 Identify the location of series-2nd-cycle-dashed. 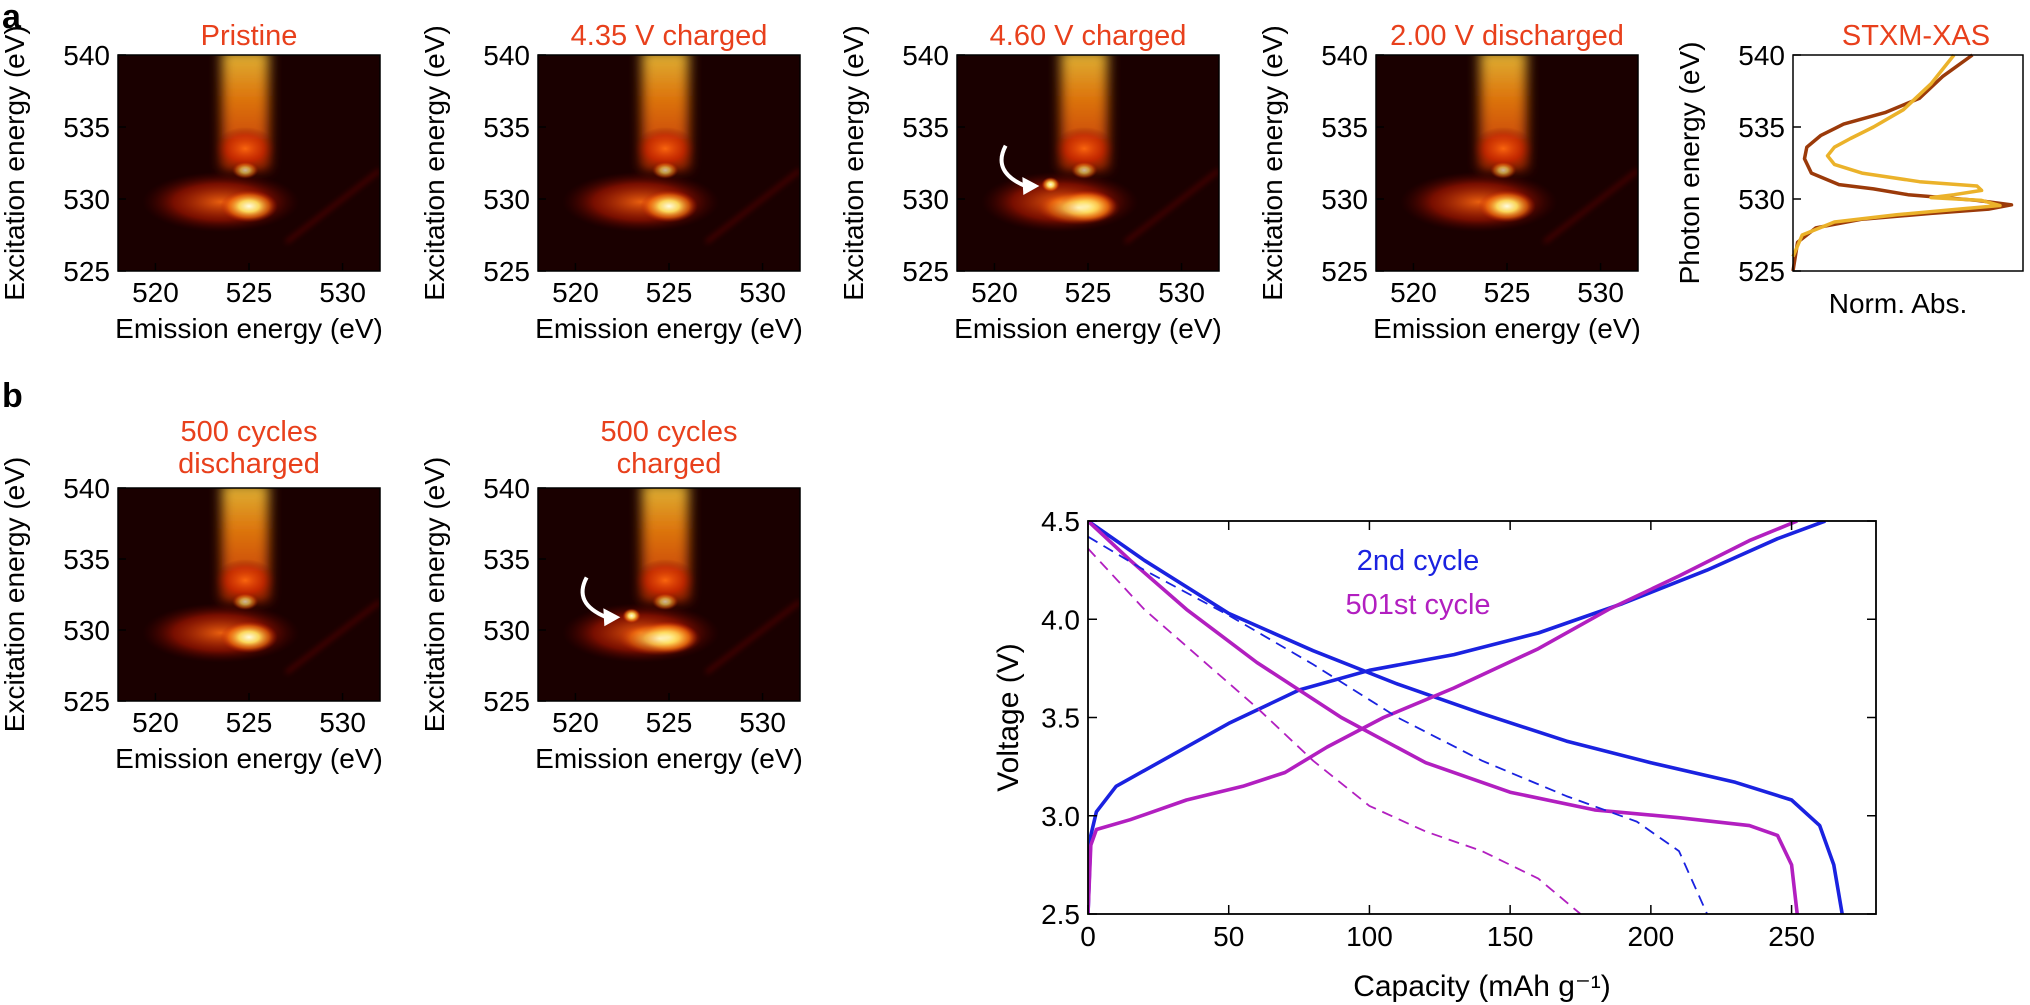
(1398, 724).